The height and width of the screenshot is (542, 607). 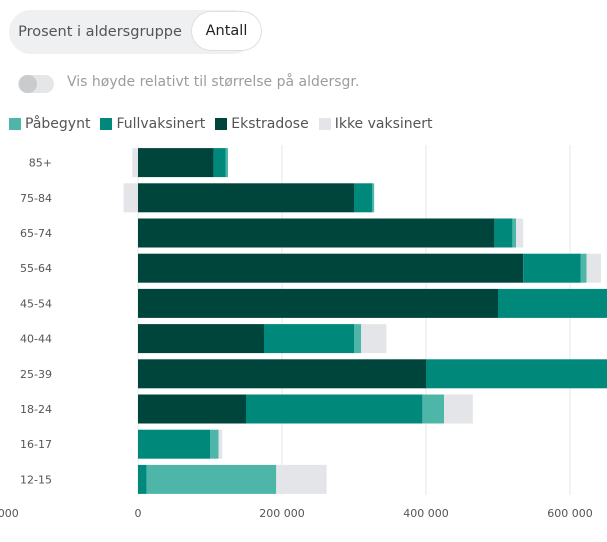 What do you see at coordinates (9, 513) in the screenshot?
I see `x-tick-label: -200 000` at bounding box center [9, 513].